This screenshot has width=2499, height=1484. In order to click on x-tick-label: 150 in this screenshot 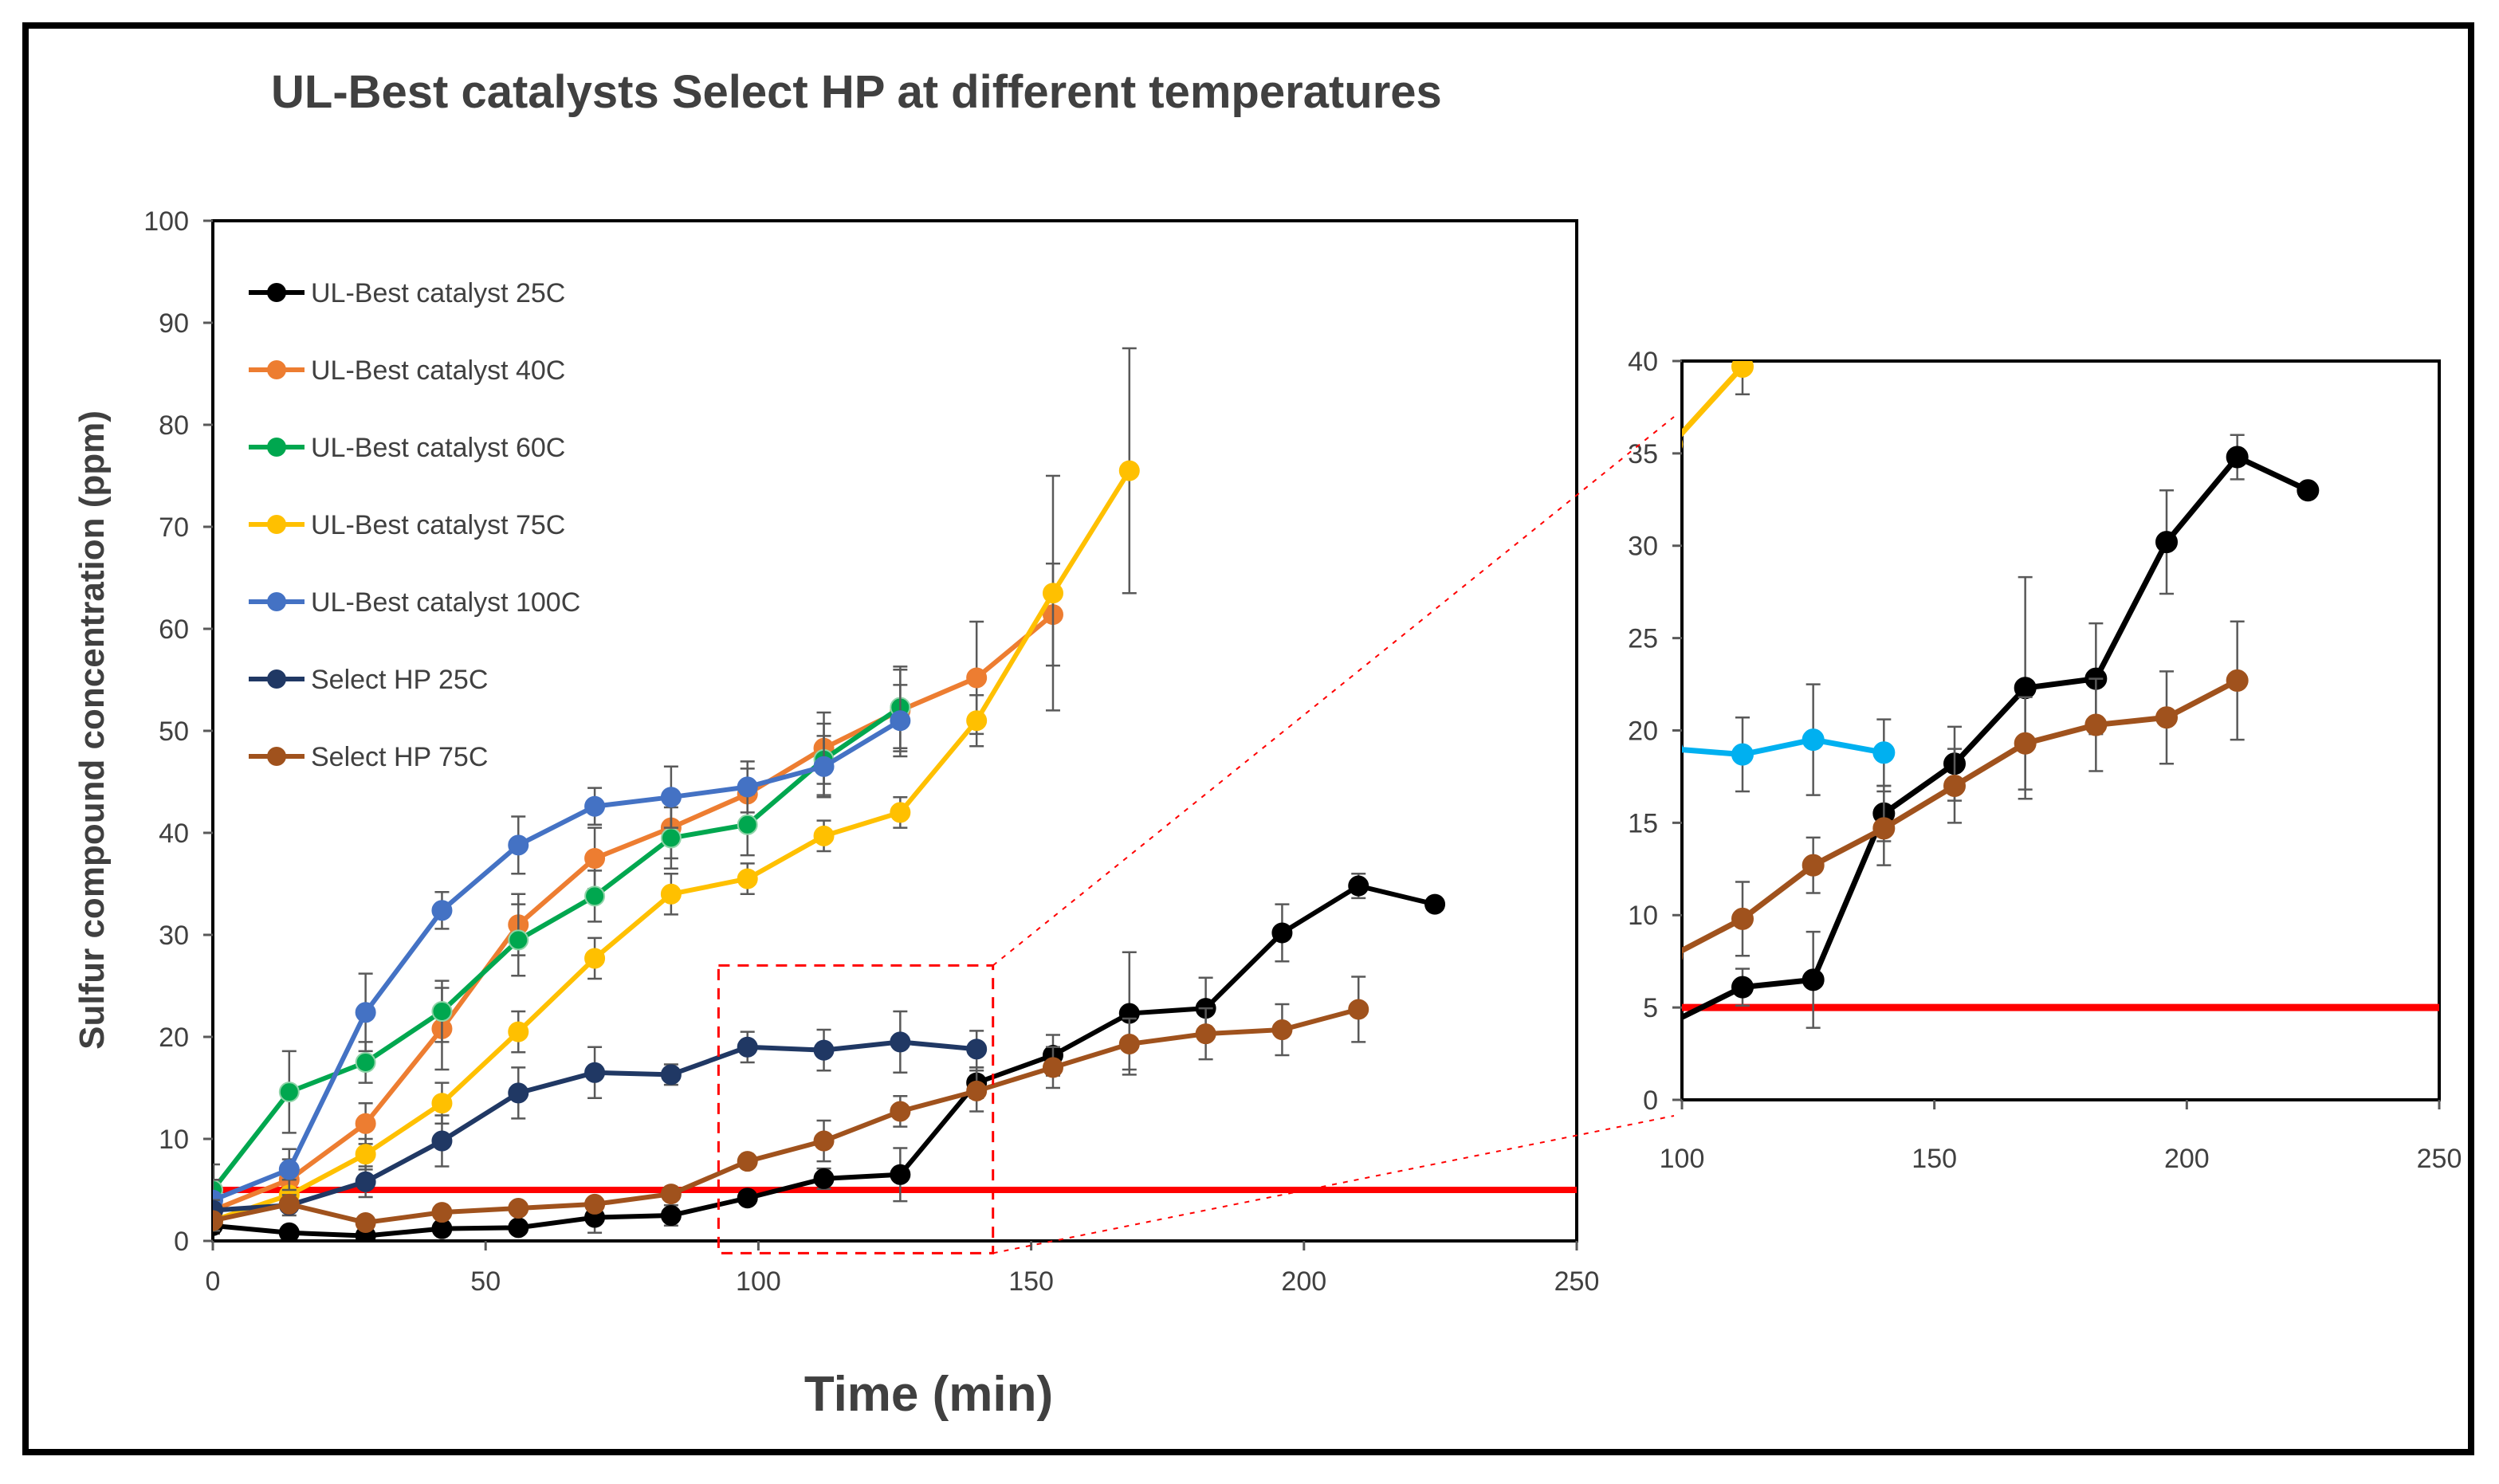, I will do `click(1031, 1281)`.